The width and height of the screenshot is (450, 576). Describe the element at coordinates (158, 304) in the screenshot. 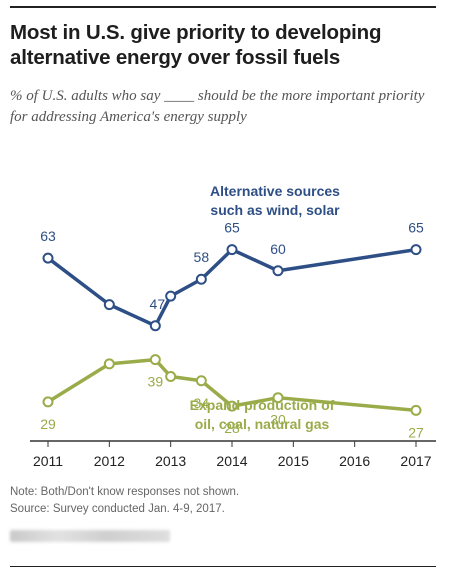

I see `data-label: 47` at that location.